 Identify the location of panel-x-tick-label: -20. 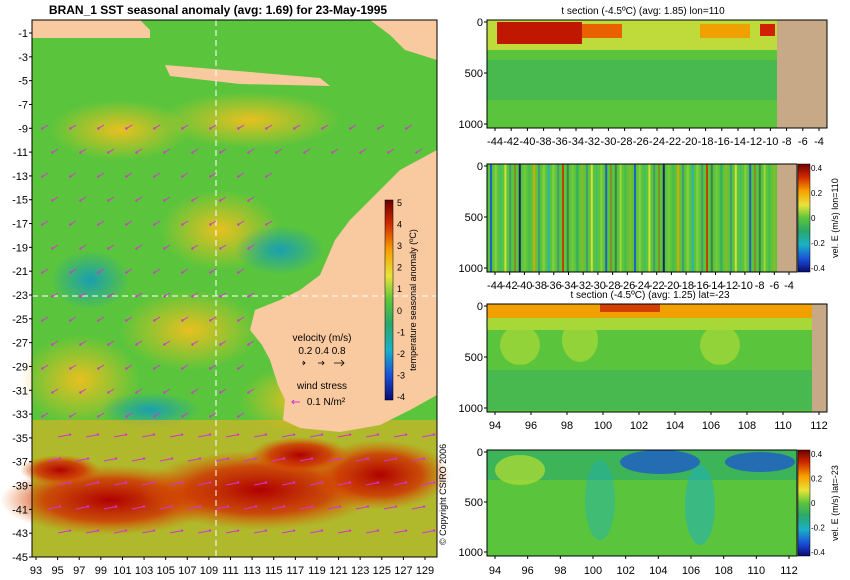
(671, 286).